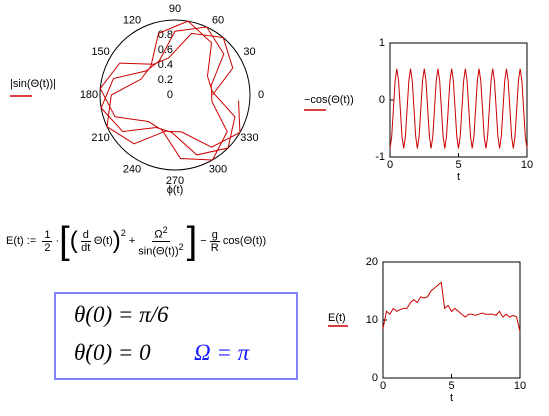  I want to click on y-axis-label: E(t), so click(337, 318).